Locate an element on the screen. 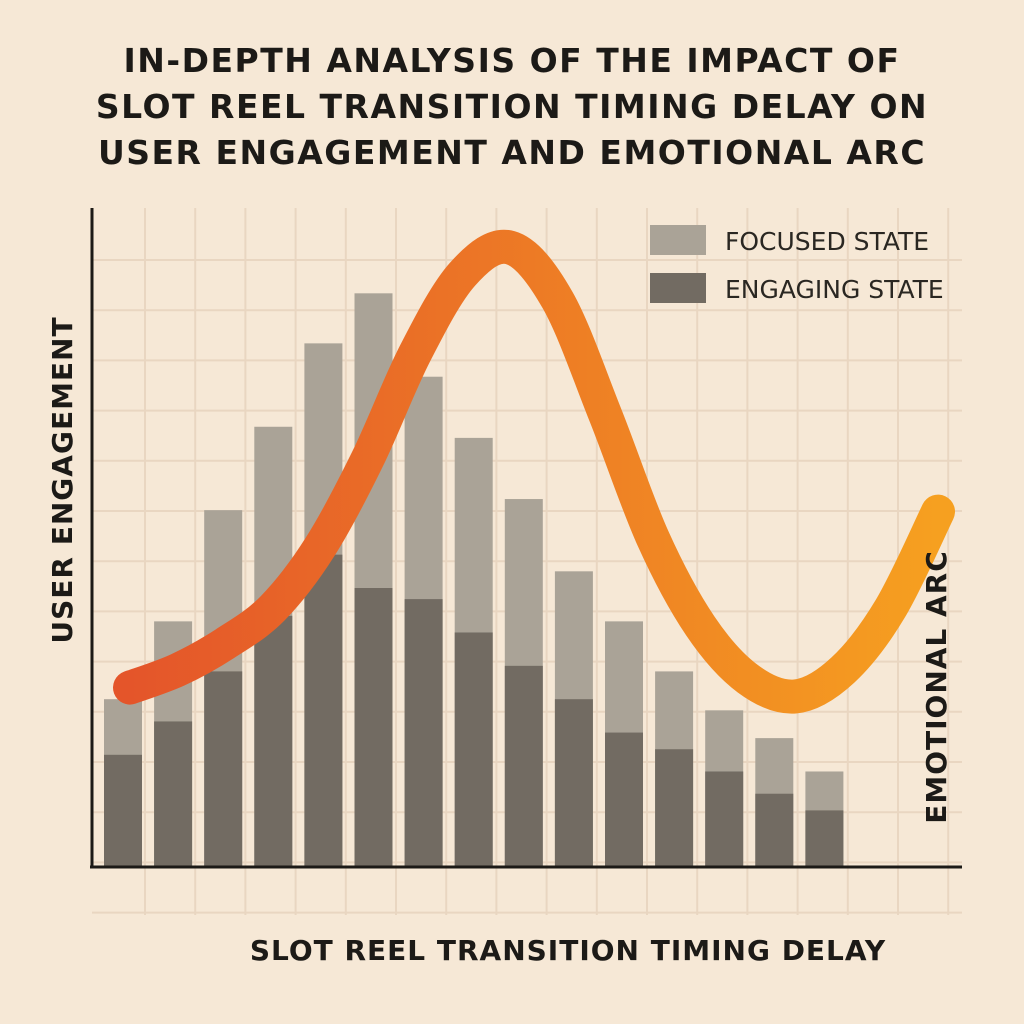  legend-swatch-focused is located at coordinates (678, 240).